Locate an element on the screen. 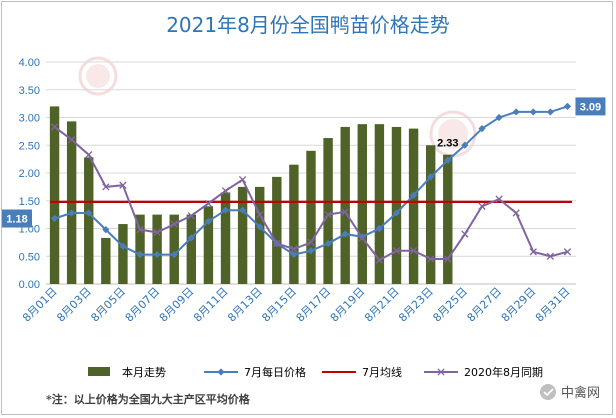 The image size is (616, 418). legend-label: 7月每日价格 is located at coordinates (275, 372).